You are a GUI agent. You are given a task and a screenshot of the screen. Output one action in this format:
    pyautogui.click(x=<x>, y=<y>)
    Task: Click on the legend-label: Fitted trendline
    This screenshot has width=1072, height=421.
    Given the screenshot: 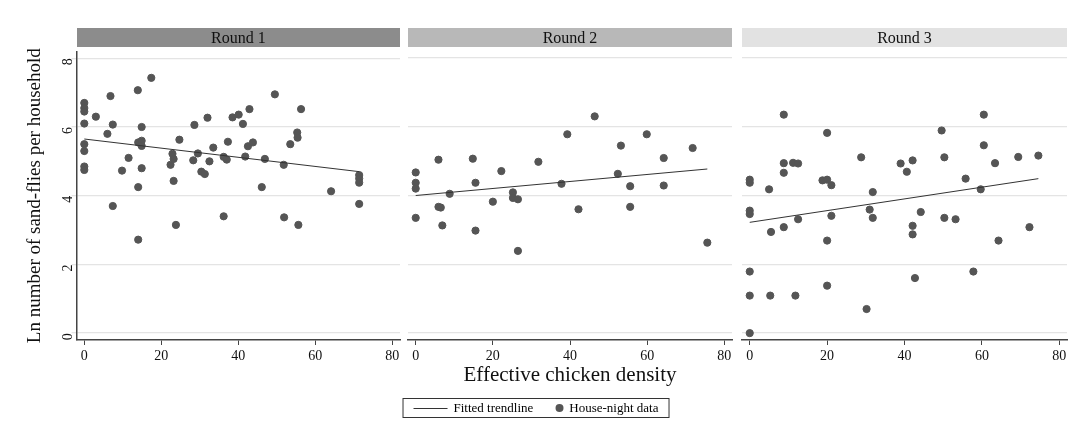 What is the action you would take?
    pyautogui.click(x=493, y=408)
    